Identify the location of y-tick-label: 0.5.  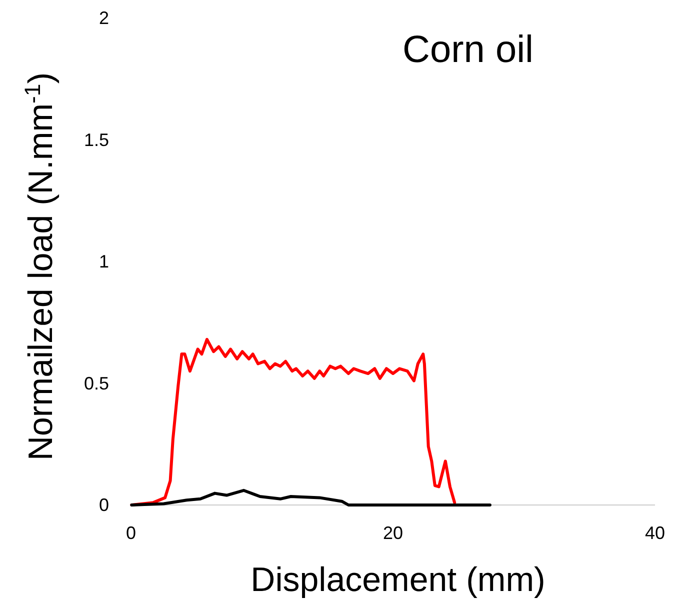
(96, 383).